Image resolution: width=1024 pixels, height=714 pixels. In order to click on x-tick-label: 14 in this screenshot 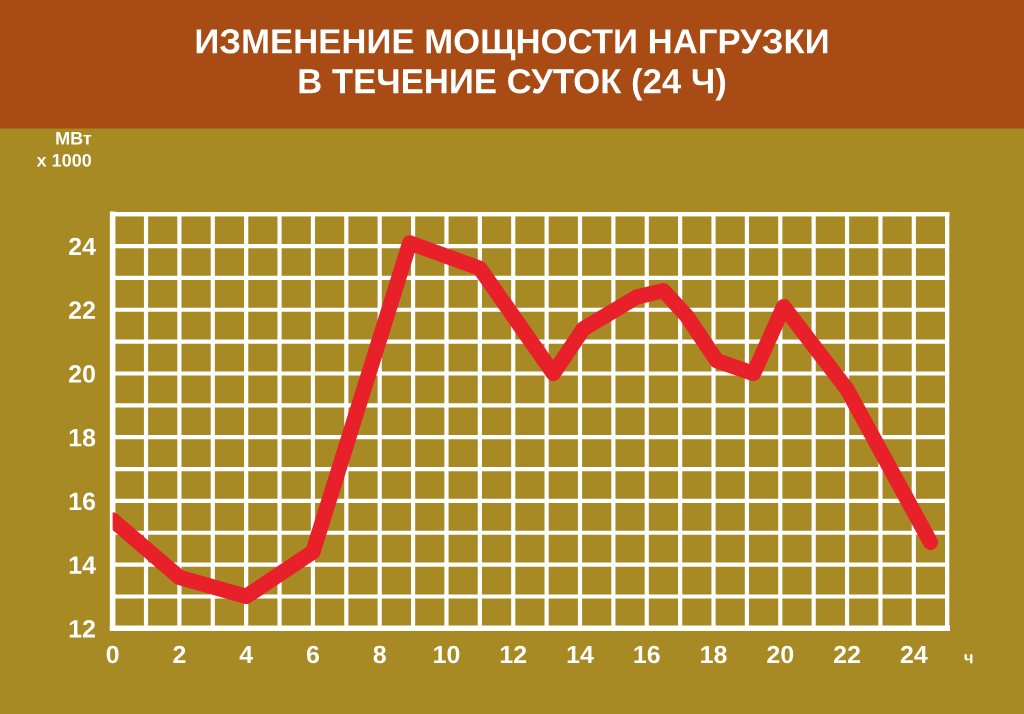, I will do `click(580, 654)`.